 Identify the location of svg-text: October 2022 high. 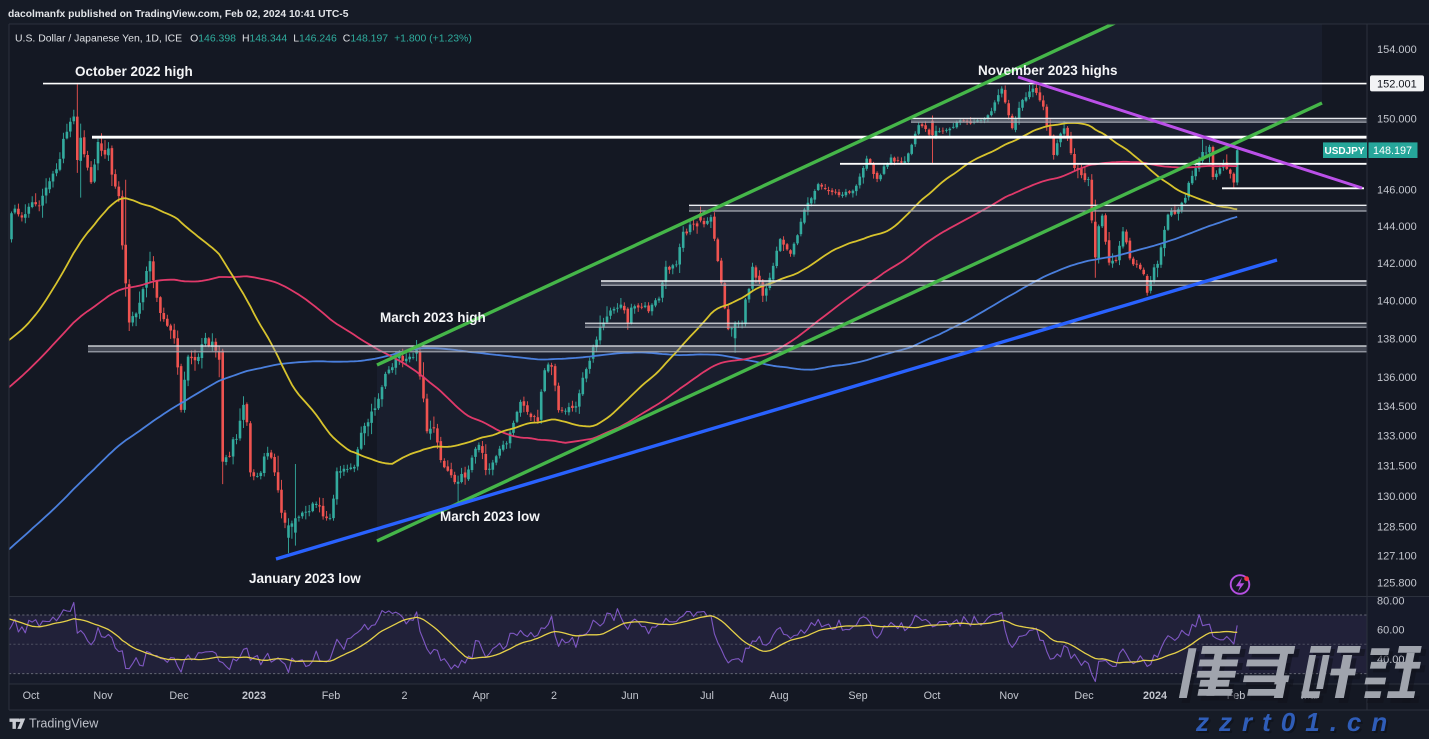
(134, 71).